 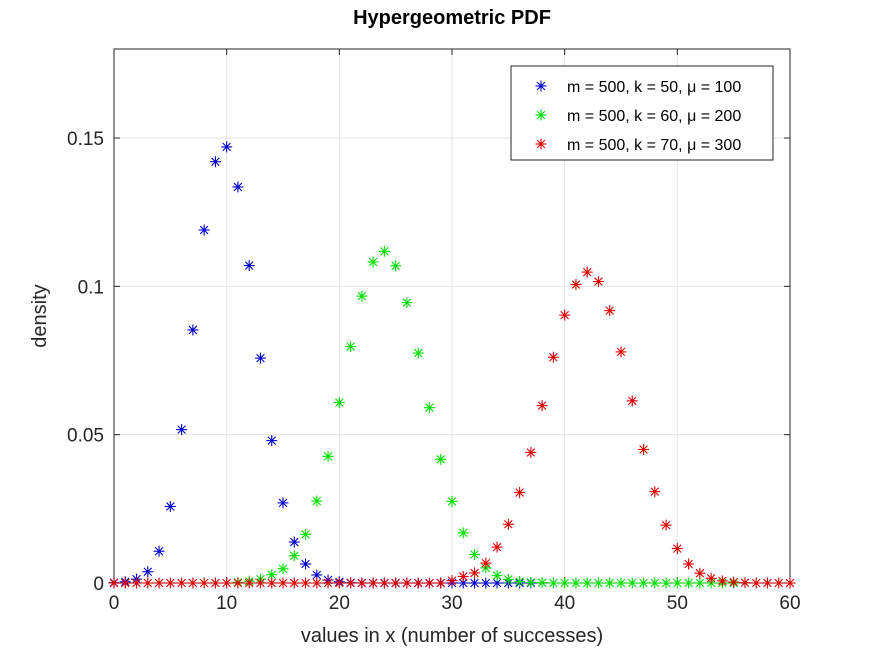 I want to click on x-tick-label: 0, so click(x=114, y=603).